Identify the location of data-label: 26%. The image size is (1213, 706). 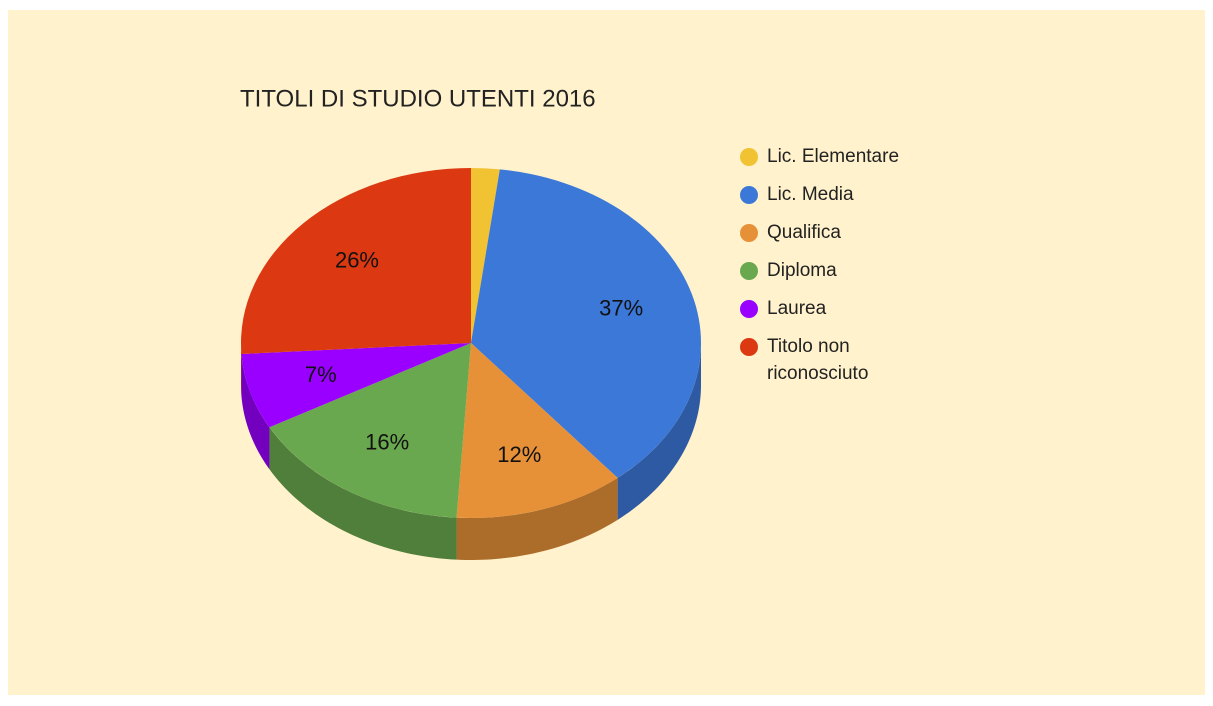
(357, 259).